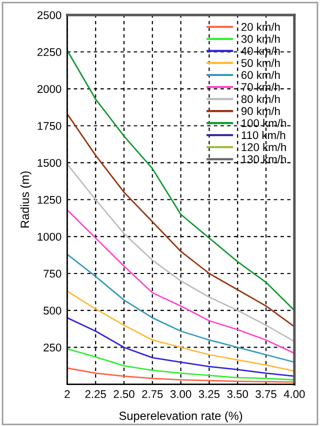  What do you see at coordinates (209, 394) in the screenshot?
I see `x-tick-label: 3.25` at bounding box center [209, 394].